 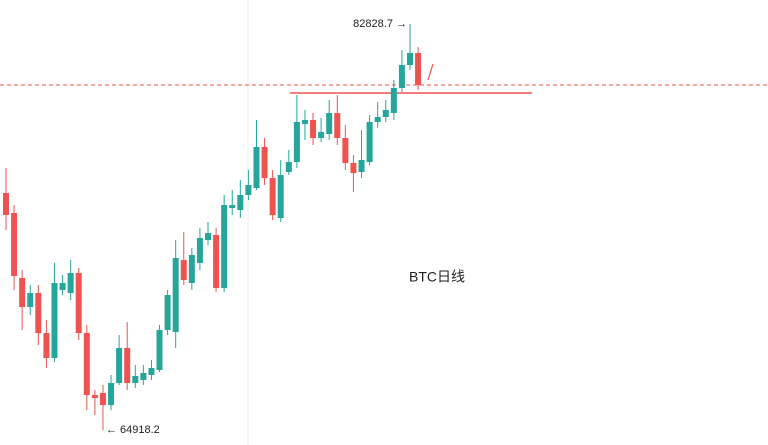 I want to click on chart-title: BTC日线, so click(x=437, y=277).